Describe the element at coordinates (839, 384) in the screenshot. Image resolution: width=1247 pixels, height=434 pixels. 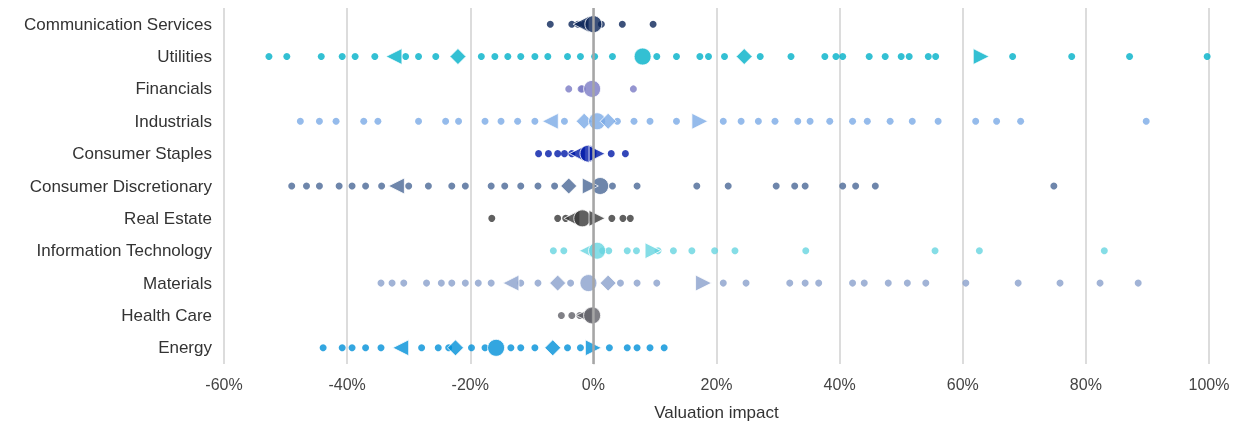
I see `x-tick-label: 40%` at that location.